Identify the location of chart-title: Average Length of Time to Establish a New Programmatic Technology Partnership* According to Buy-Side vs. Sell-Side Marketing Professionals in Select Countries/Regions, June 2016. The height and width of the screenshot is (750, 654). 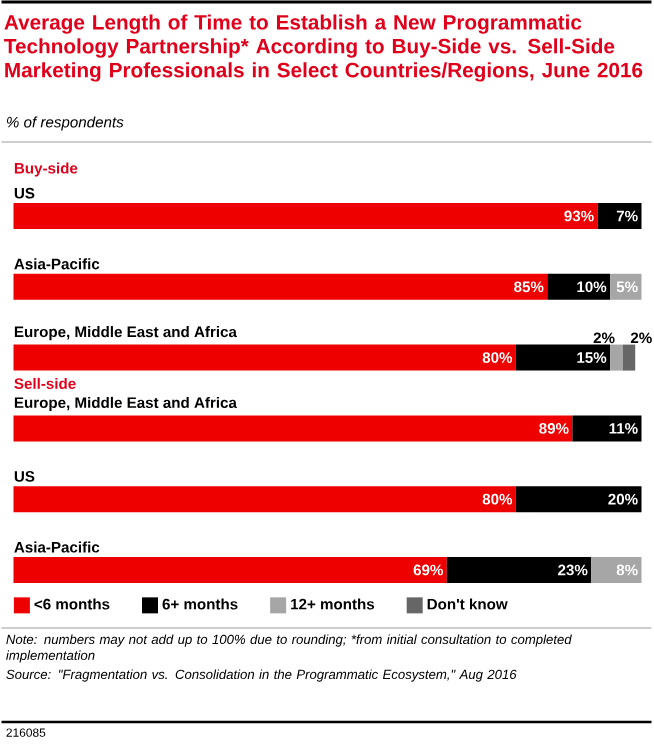
(323, 48).